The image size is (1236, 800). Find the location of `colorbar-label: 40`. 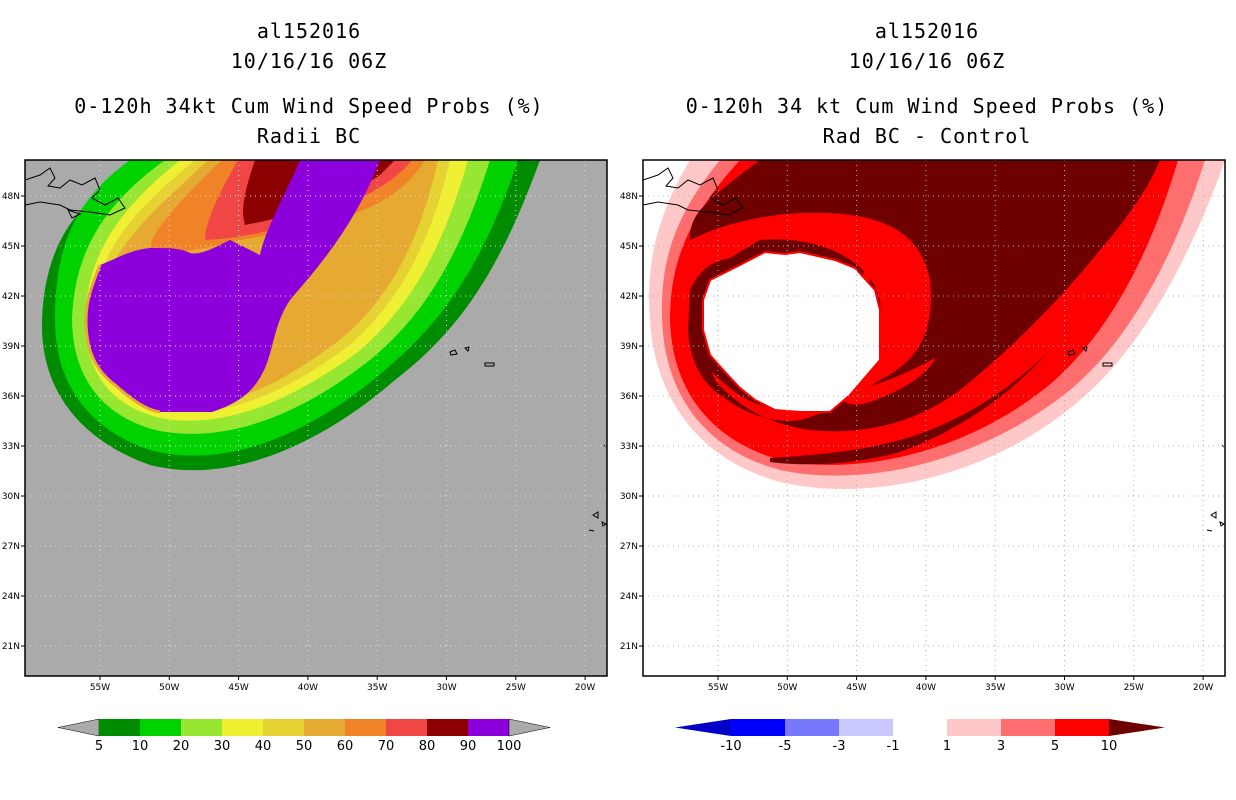

colorbar-label: 40 is located at coordinates (263, 746).